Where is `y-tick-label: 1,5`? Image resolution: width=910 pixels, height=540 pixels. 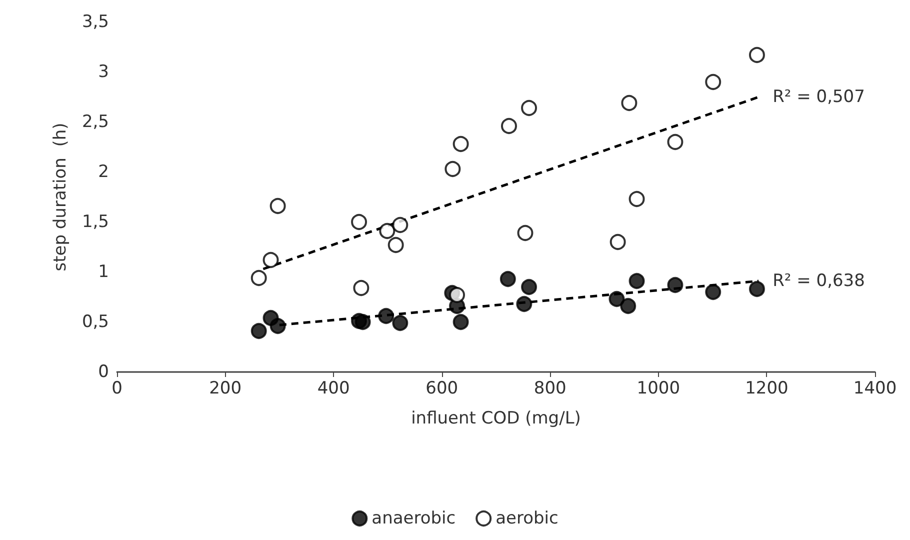
y-tick-label: 1,5 is located at coordinates (95, 222).